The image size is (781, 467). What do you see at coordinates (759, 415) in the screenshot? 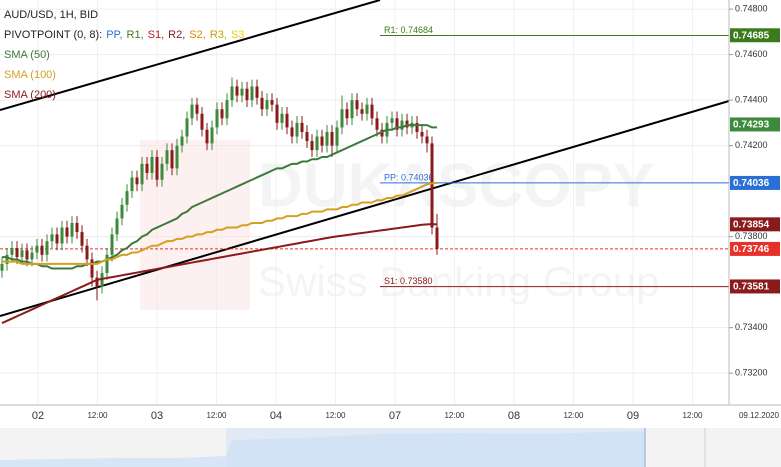
I see `date-label: 09.12.2020` at bounding box center [759, 415].